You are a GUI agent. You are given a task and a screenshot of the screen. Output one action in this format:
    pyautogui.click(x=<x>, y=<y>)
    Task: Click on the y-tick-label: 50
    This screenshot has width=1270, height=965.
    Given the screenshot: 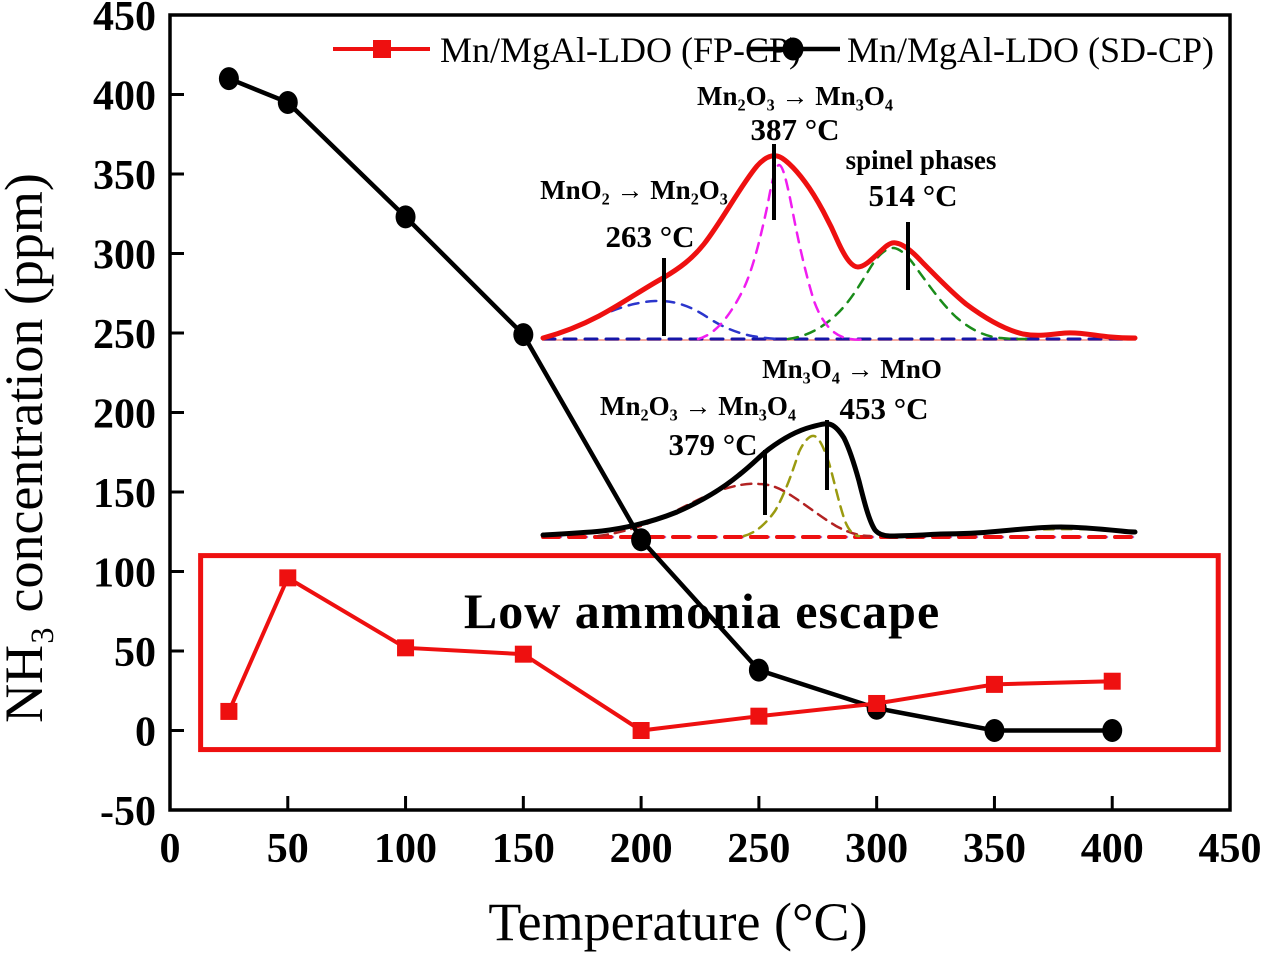 What is the action you would take?
    pyautogui.click(x=135, y=653)
    